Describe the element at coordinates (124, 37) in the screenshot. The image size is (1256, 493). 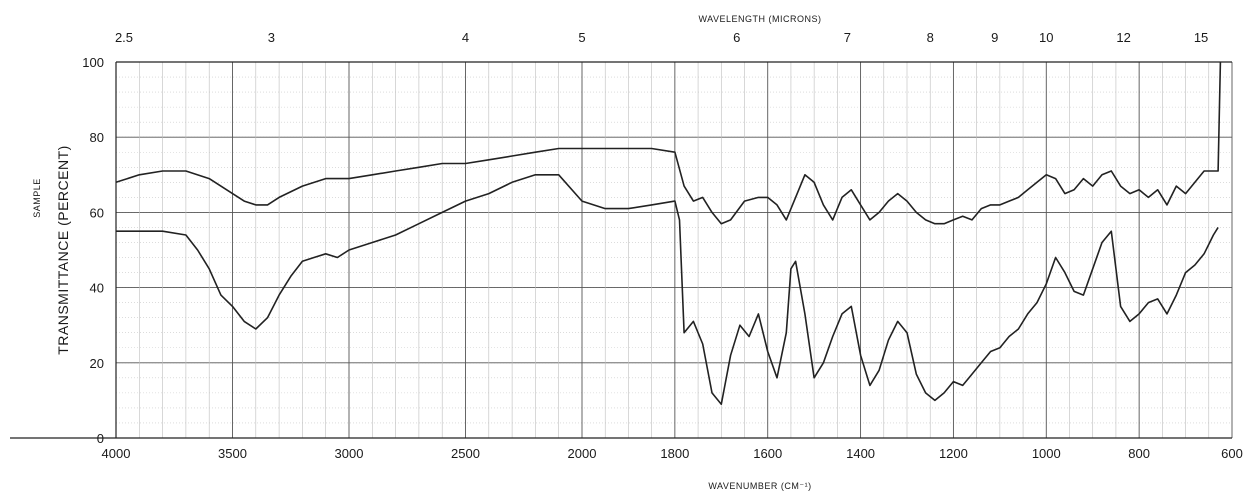
I see `top-tick-label: 2.5` at that location.